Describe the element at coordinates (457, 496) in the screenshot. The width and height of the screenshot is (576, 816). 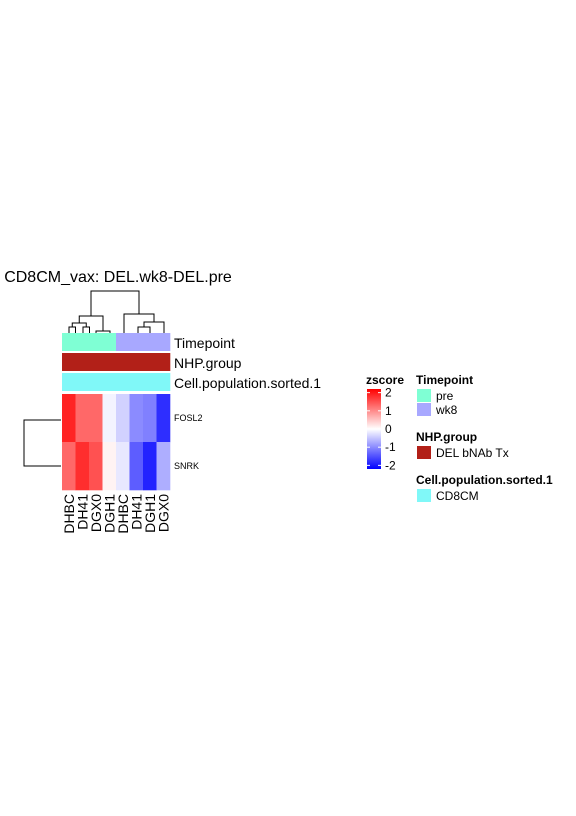
I see `legend-entry-label: CD8CM` at that location.